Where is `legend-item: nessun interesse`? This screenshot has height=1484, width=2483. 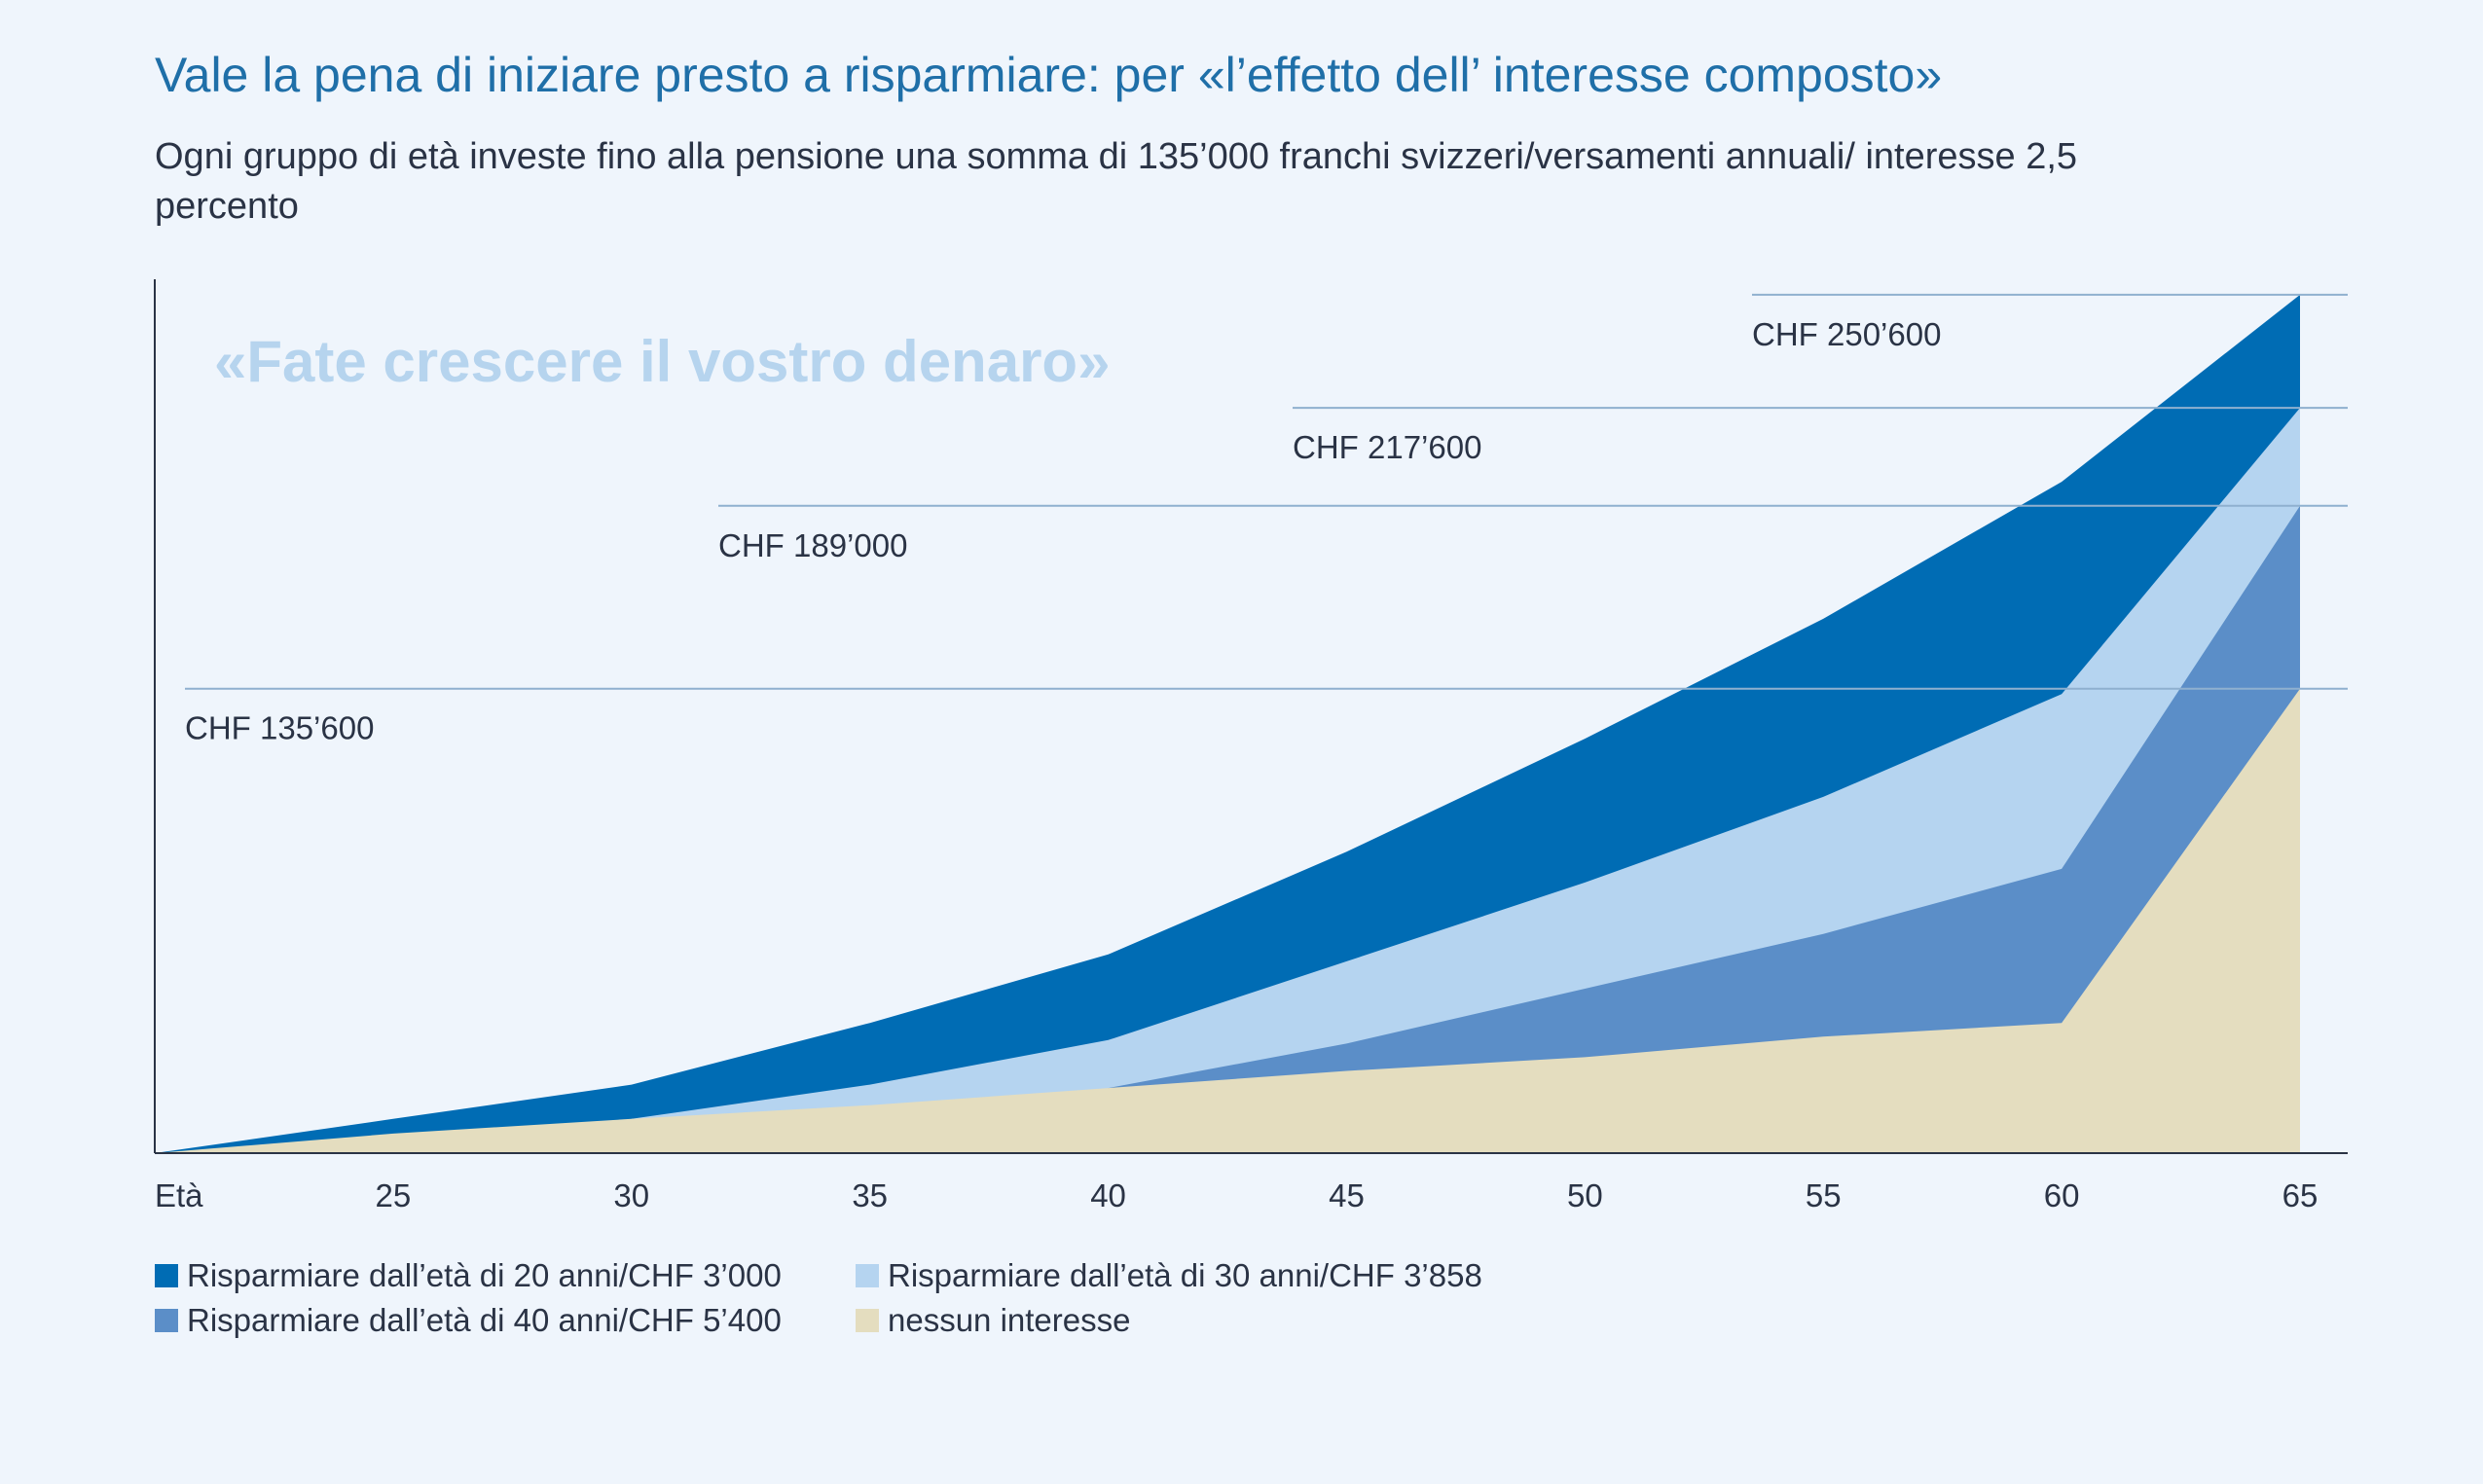
legend-item: nessun interesse is located at coordinates (1206, 1321).